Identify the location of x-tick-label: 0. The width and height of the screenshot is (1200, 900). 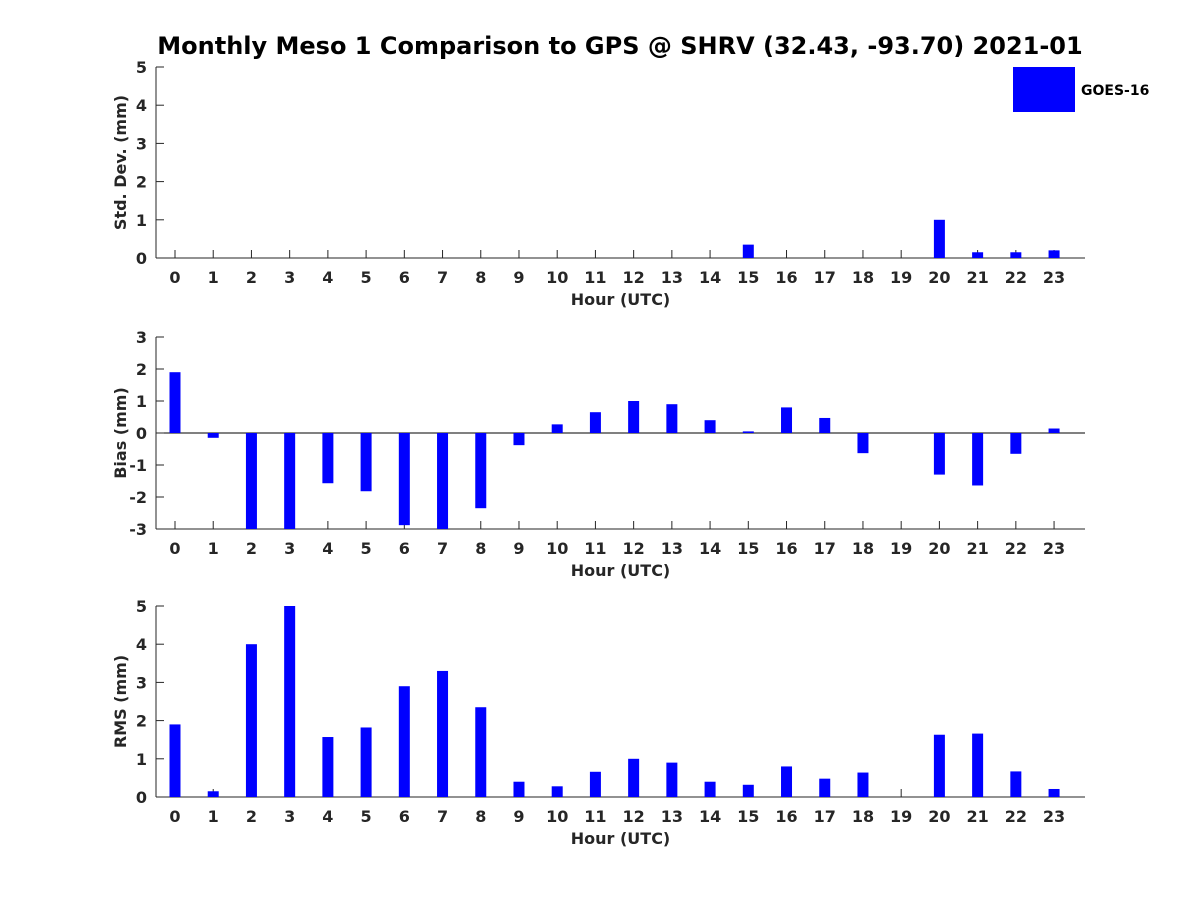
(174, 277).